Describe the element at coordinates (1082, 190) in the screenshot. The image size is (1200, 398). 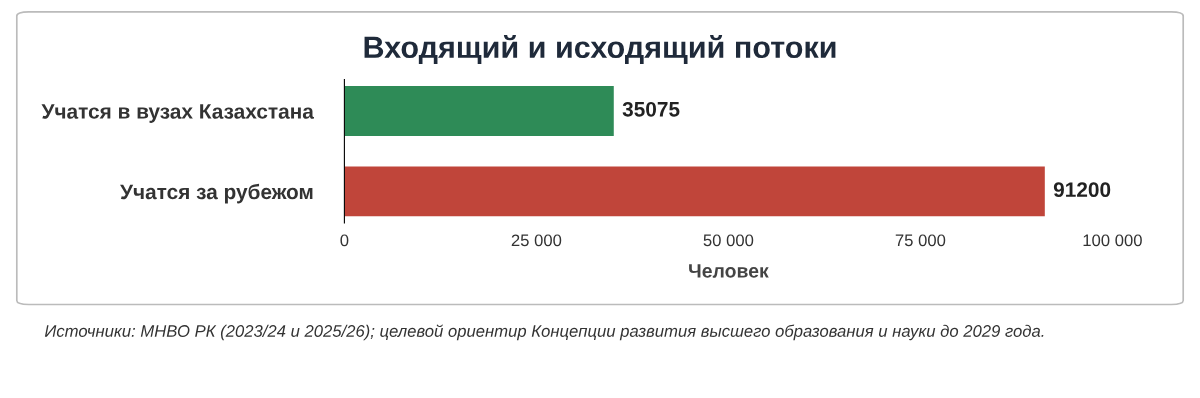
I see `data-label: 91200` at that location.